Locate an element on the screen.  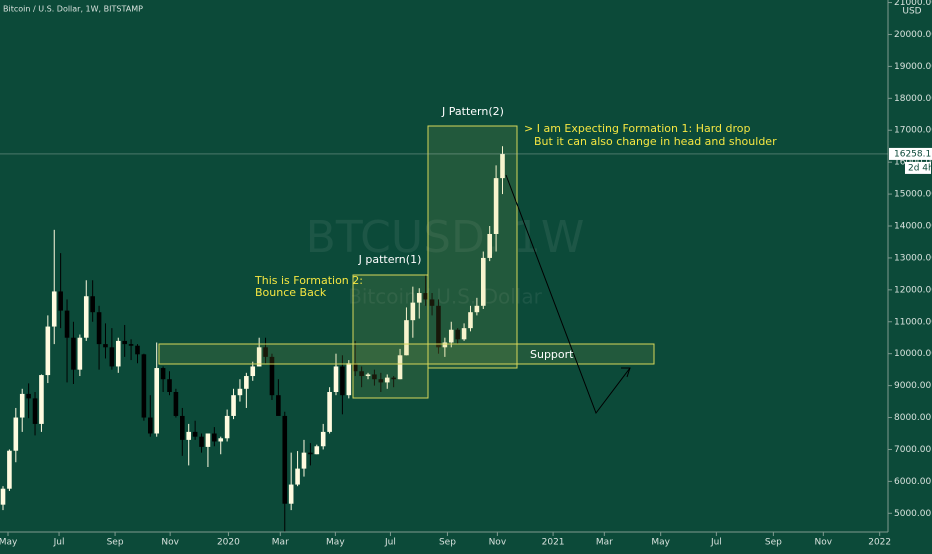
countdown-label: 2d 4h is located at coordinates (920, 168).